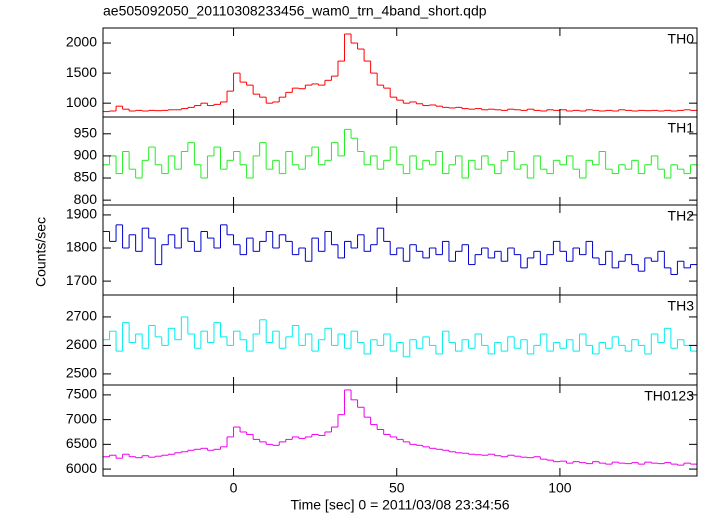 The image size is (717, 516). I want to click on panel-label: TH2, so click(681, 216).